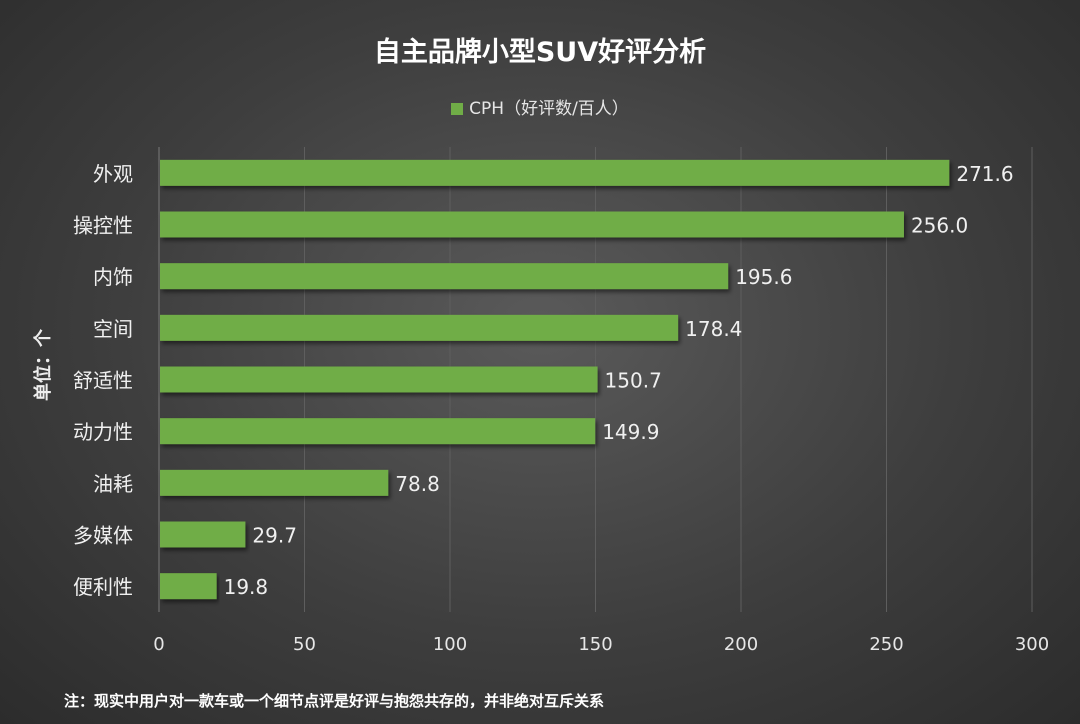 The height and width of the screenshot is (724, 1080). I want to click on data-label: 78.8, so click(417, 484).